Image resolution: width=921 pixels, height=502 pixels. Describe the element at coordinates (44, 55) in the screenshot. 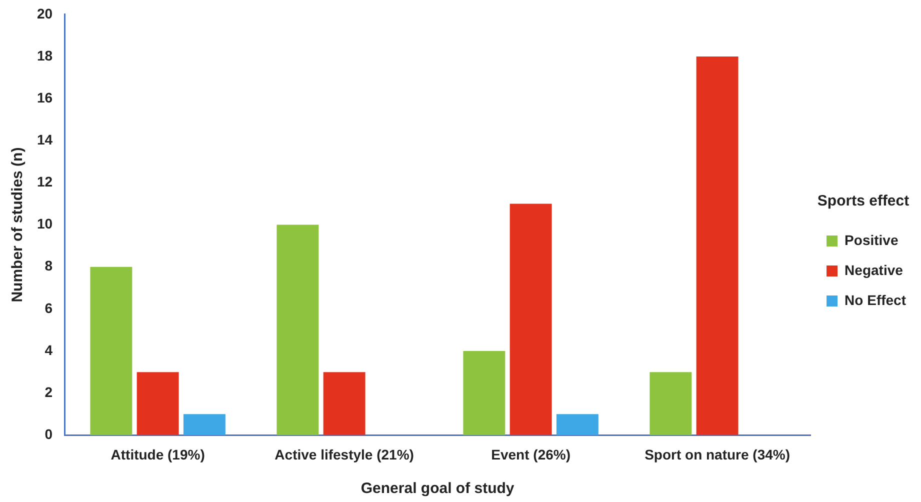

I see `y-tick-label: 18` at that location.